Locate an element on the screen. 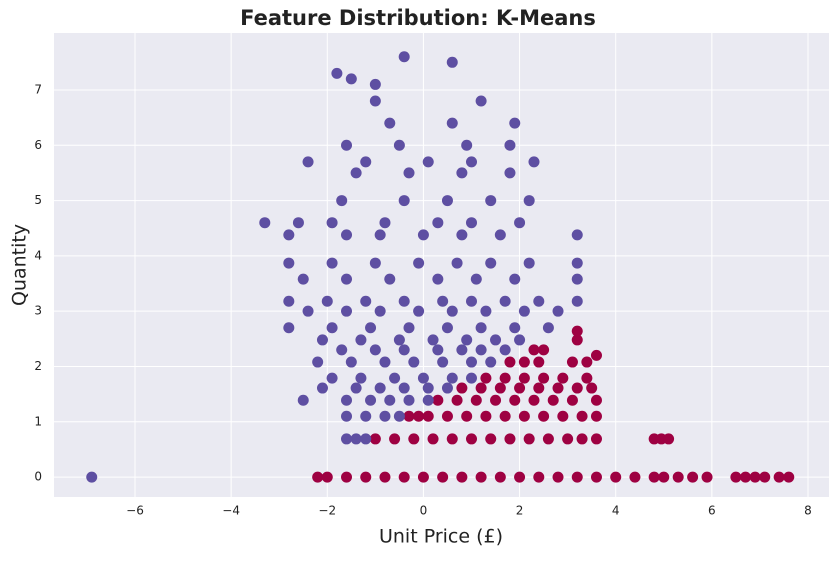  x-tick-label: −2 is located at coordinates (327, 511).